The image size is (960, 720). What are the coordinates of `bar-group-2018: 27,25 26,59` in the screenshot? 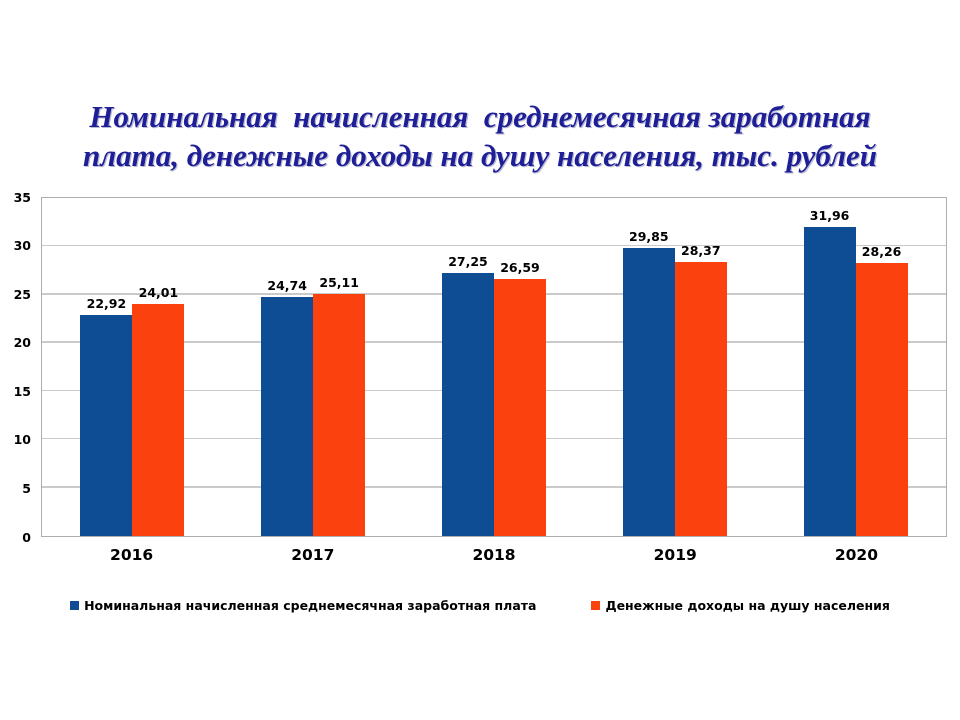 It's located at (494, 367).